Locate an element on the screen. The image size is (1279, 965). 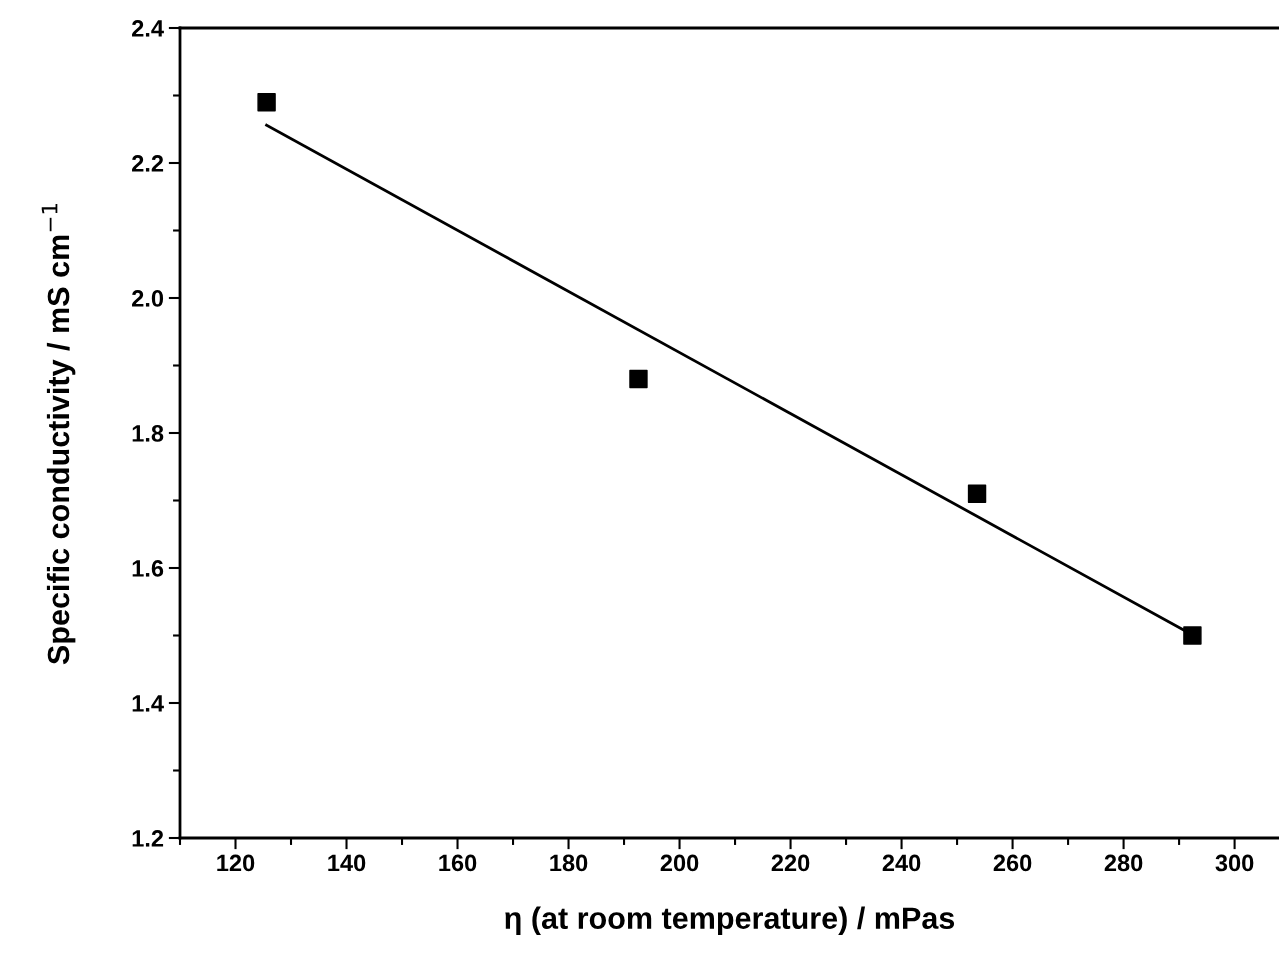
x-tick-label: 200 is located at coordinates (679, 863).